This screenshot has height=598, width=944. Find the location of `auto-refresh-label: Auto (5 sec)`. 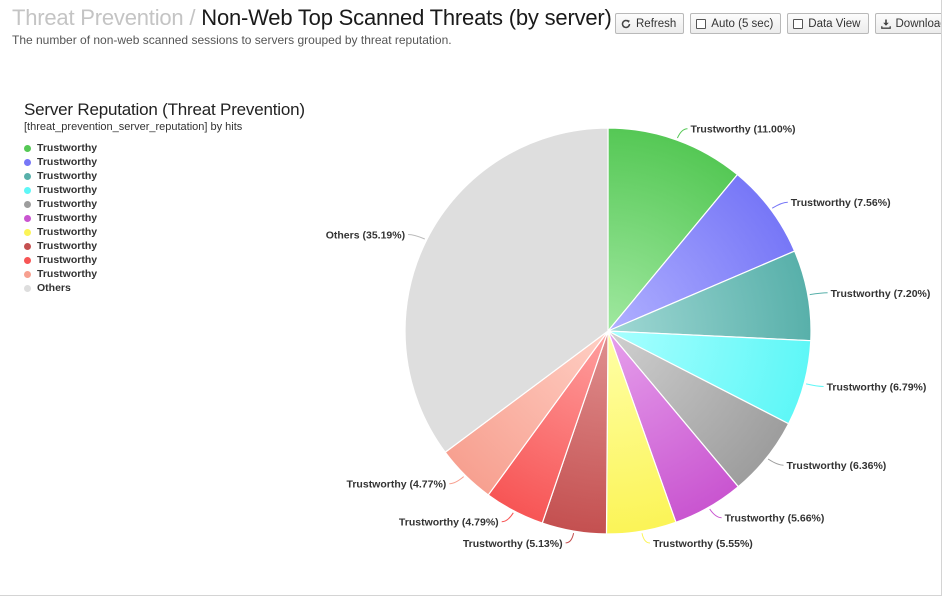

auto-refresh-label: Auto (5 sec) is located at coordinates (742, 23).